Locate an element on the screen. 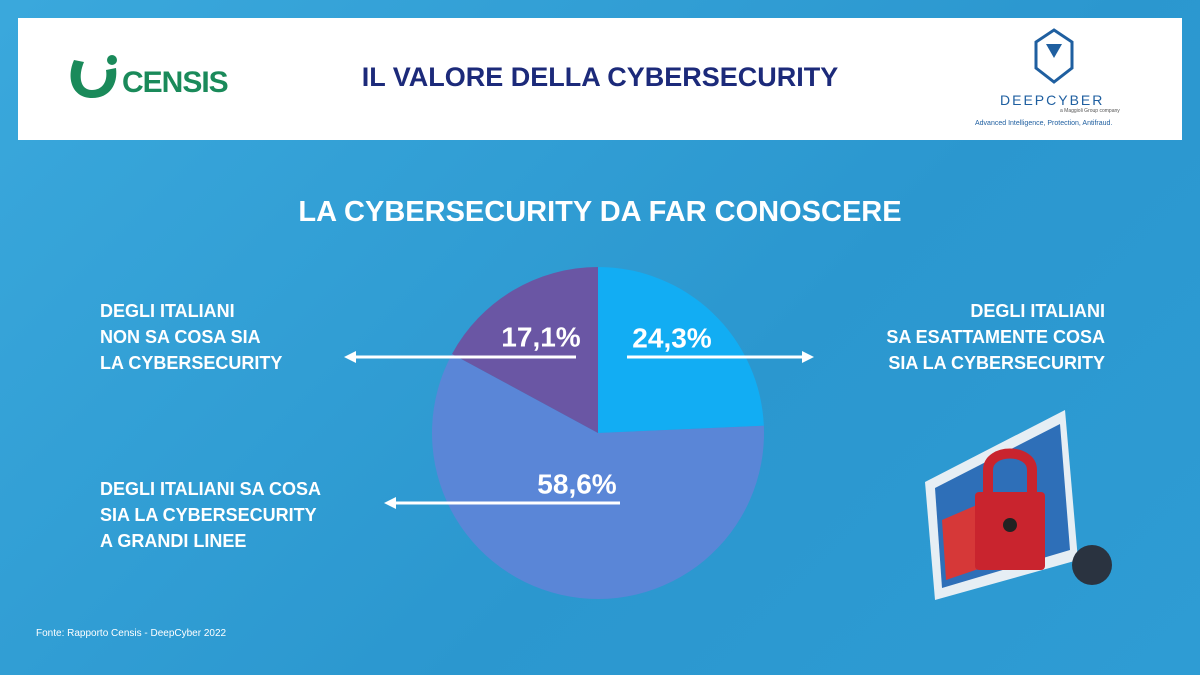 Image resolution: width=1200 pixels, height=675 pixels. value-label: 17,1% is located at coordinates (540, 336).